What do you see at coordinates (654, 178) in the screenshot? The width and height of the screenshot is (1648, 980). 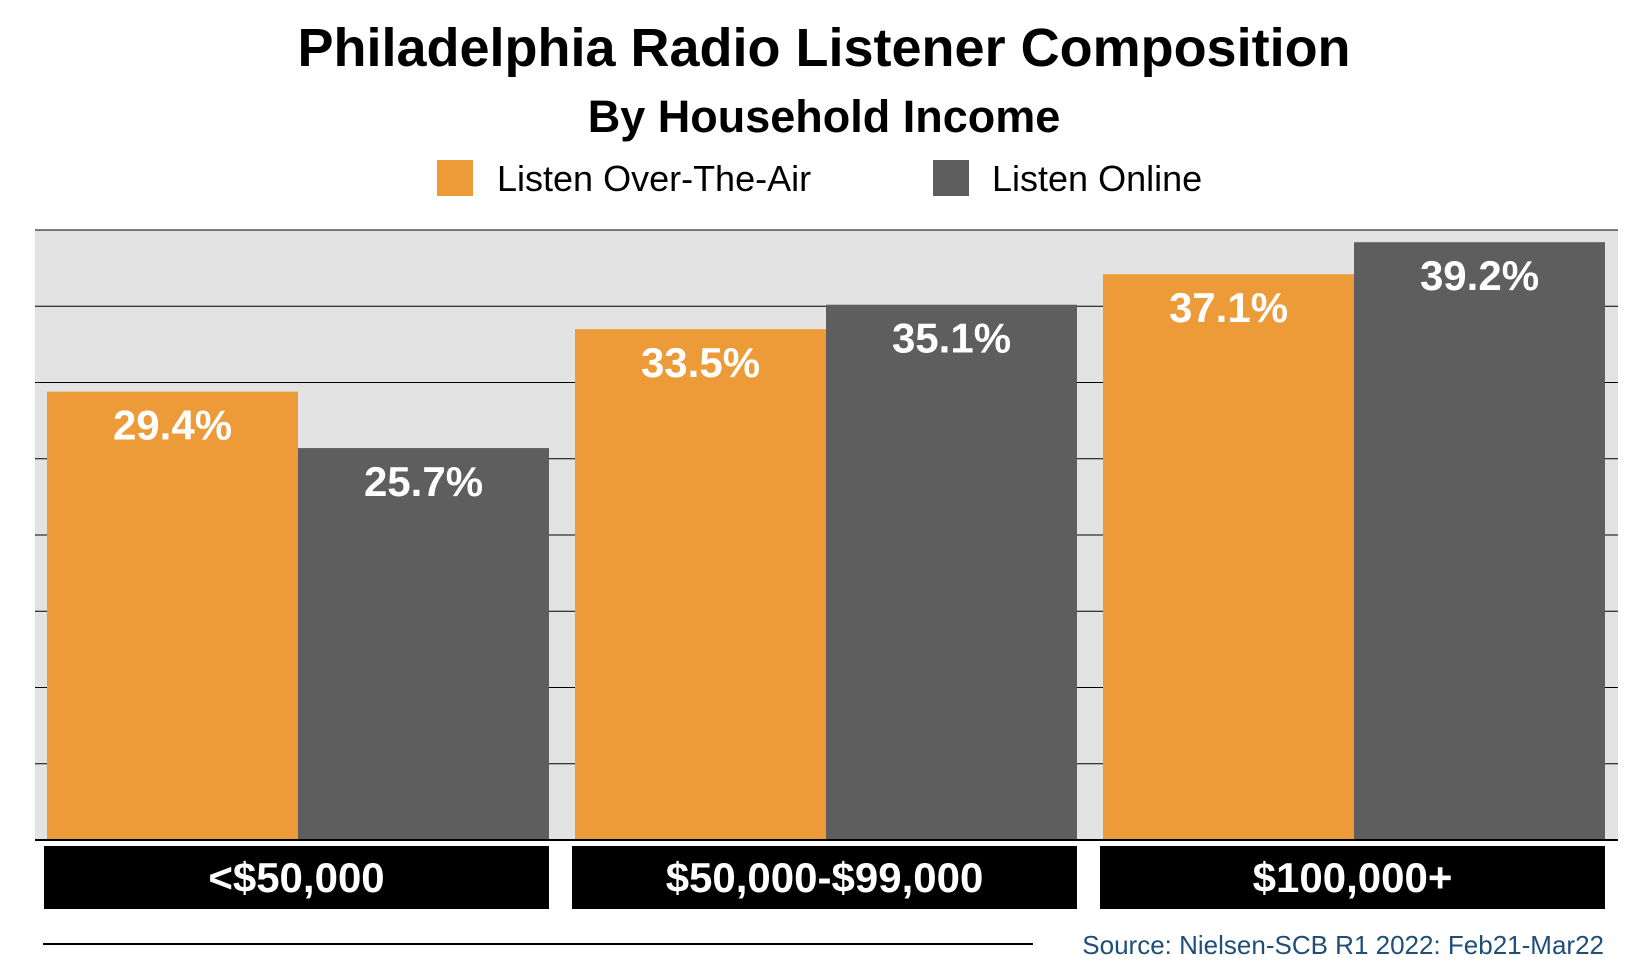 I see `legend-label-over-the-air: Listen Over-The-Air` at bounding box center [654, 178].